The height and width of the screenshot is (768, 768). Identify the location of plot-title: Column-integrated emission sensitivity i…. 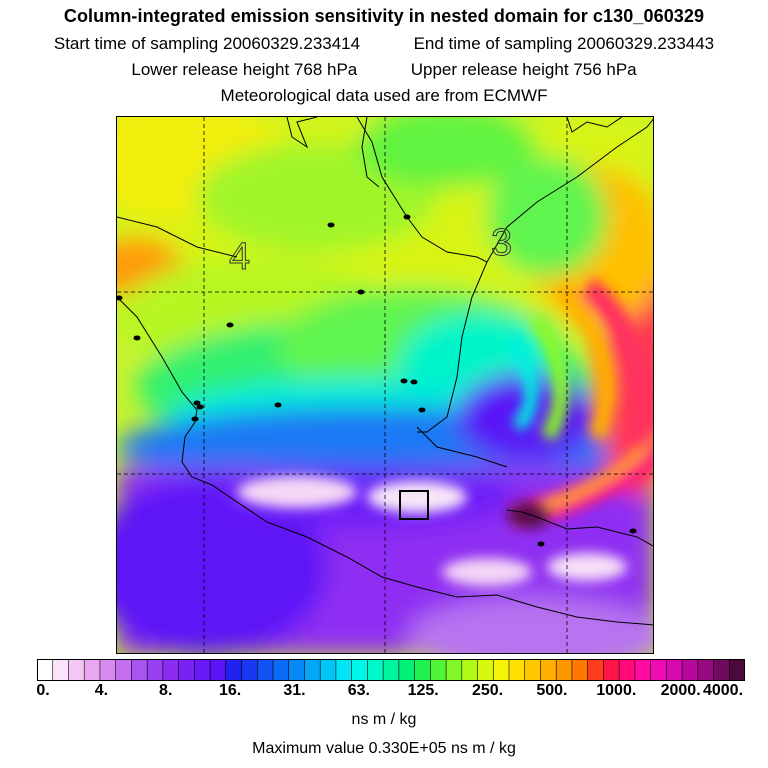
(384, 16).